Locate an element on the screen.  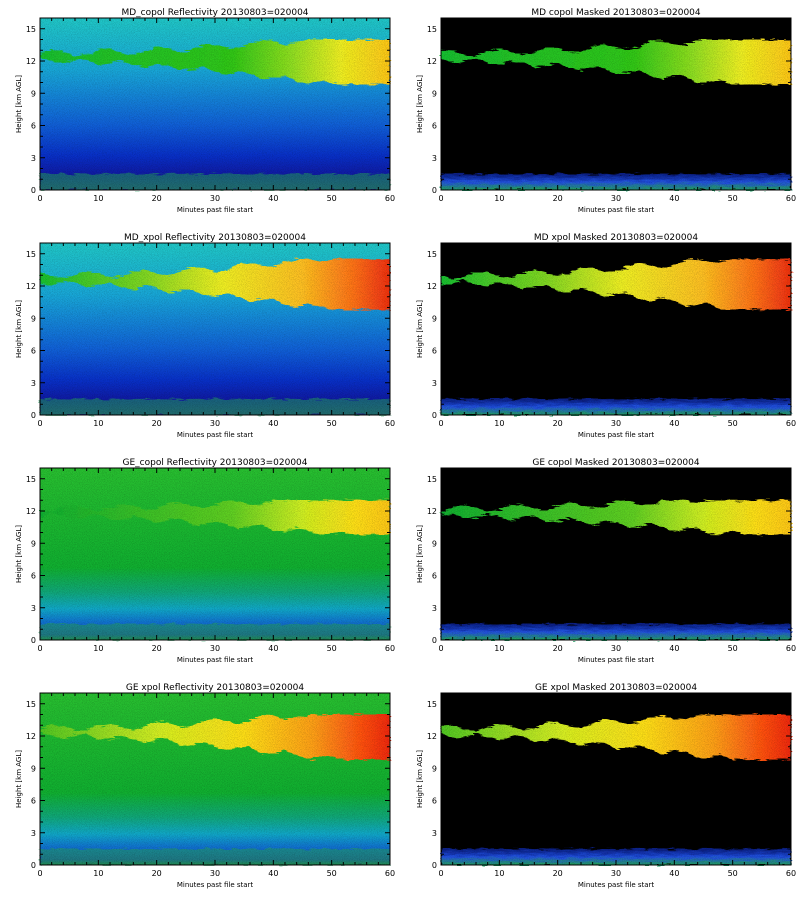
panel-title: MD_xpol Reflectivity 20130803=020004 is located at coordinates (215, 238).